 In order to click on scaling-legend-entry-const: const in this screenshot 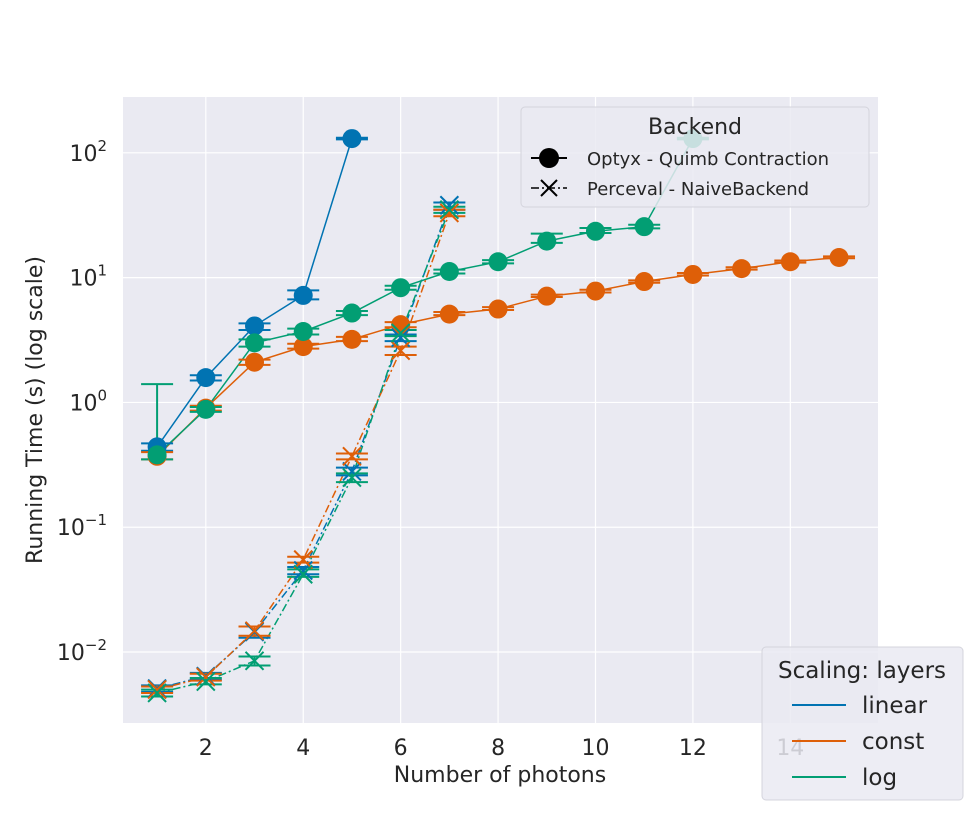, I will do `click(858, 742)`.